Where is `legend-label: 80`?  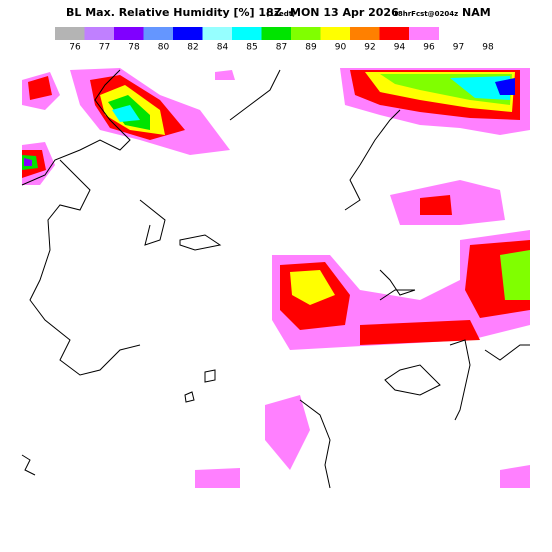 legend-label: 80 is located at coordinates (164, 48).